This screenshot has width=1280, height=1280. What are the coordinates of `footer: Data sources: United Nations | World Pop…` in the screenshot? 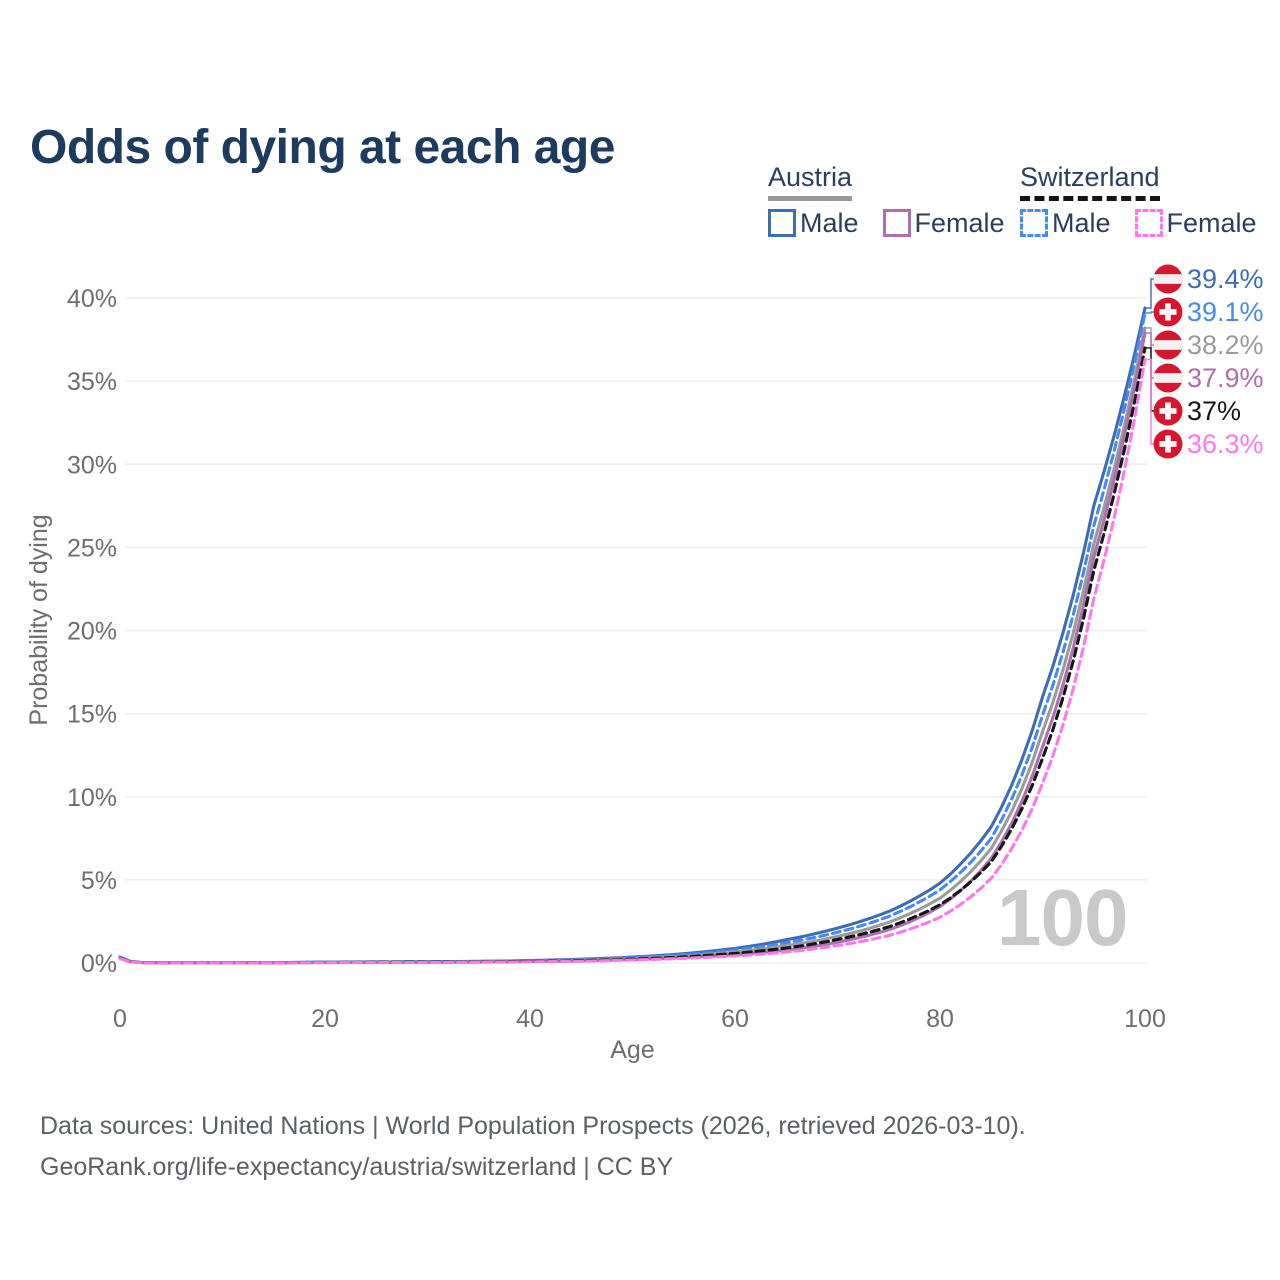 It's located at (640, 1147).